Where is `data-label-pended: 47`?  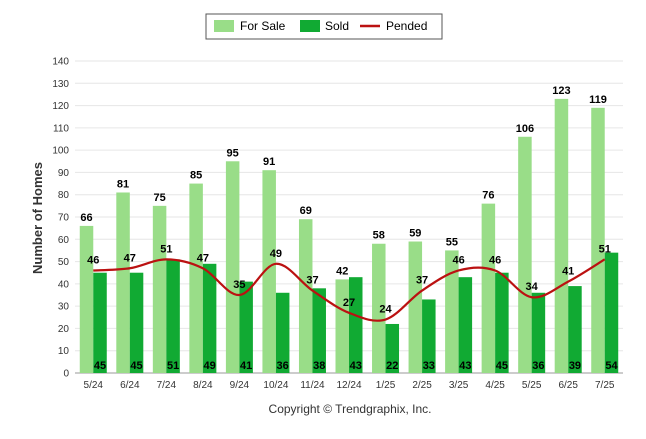 data-label-pended: 47 is located at coordinates (203, 258).